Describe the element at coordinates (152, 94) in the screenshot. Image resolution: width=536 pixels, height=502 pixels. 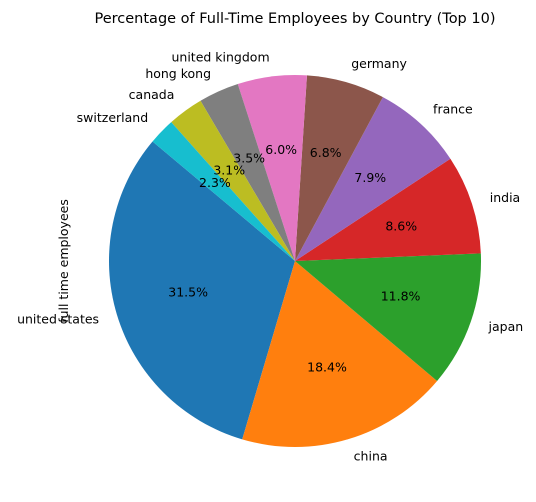
I see `slice-label-canada: canada` at that location.